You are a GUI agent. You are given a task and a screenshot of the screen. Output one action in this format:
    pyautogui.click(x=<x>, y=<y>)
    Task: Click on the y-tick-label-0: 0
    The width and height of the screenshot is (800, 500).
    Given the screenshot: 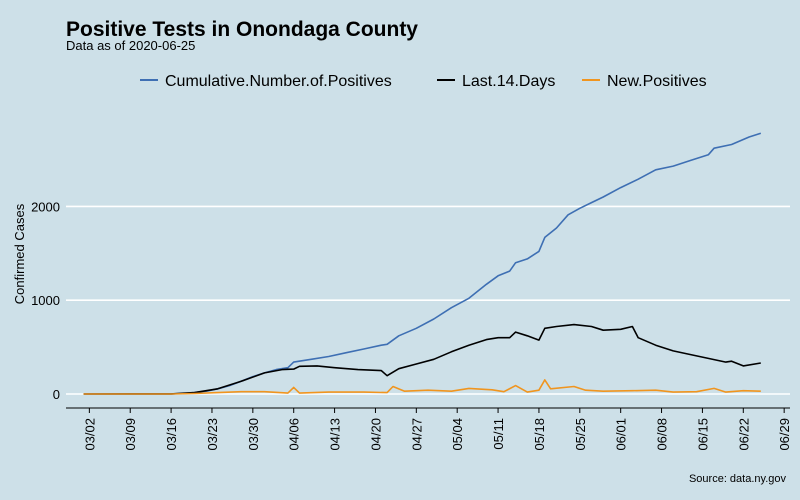 What is the action you would take?
    pyautogui.click(x=56, y=394)
    